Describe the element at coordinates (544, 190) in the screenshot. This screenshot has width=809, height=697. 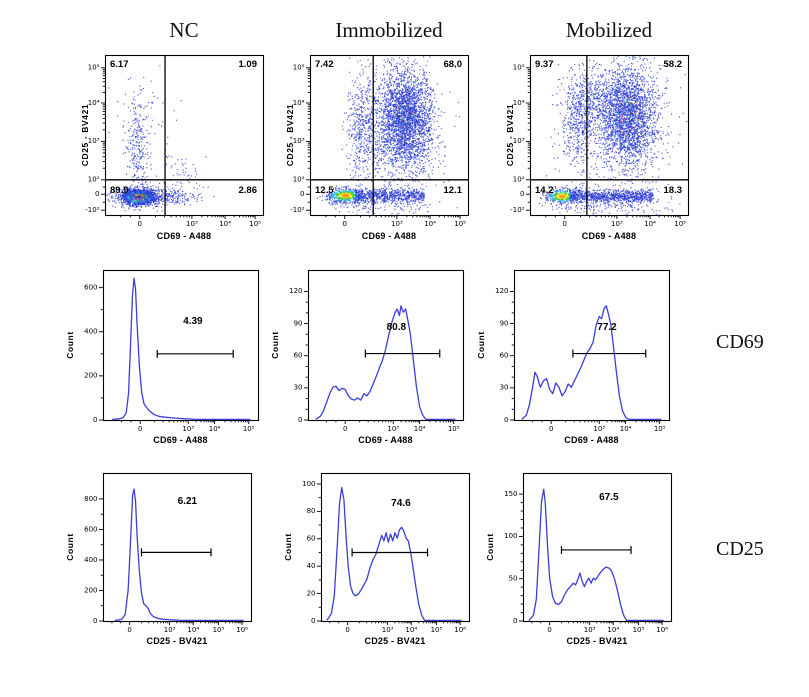
I see `quadrant-label-lower-left: 14.2` at that location.